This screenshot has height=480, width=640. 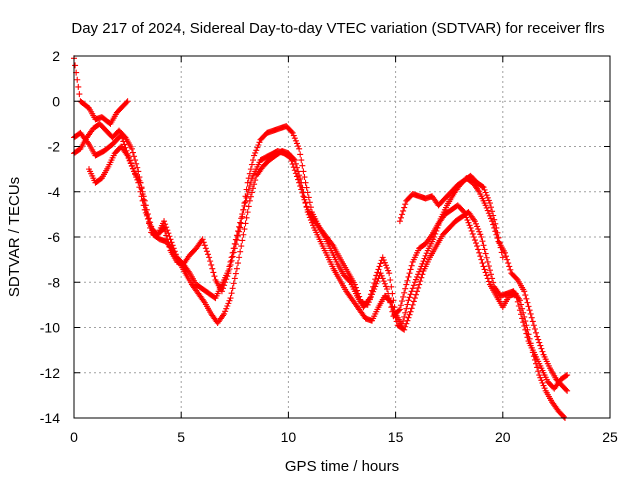 I want to click on y-tick-label: -10, so click(x=50, y=328).